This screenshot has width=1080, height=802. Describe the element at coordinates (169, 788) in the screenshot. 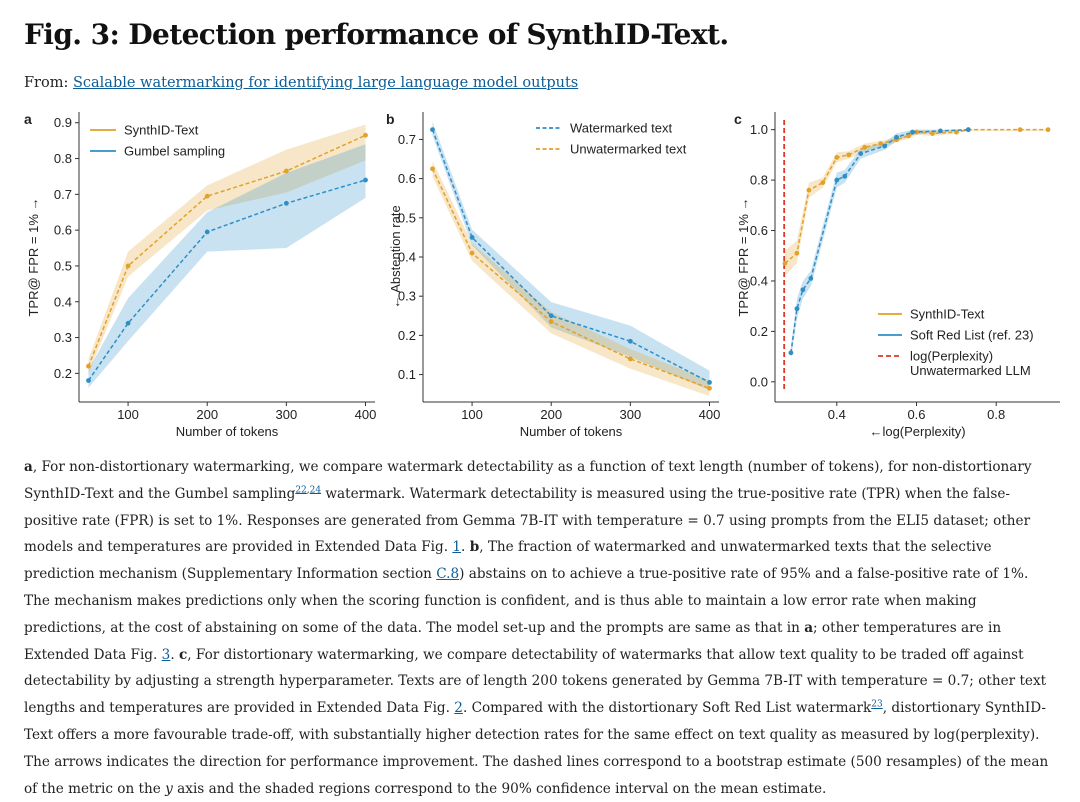

I see `italic-symbol: y` at that location.